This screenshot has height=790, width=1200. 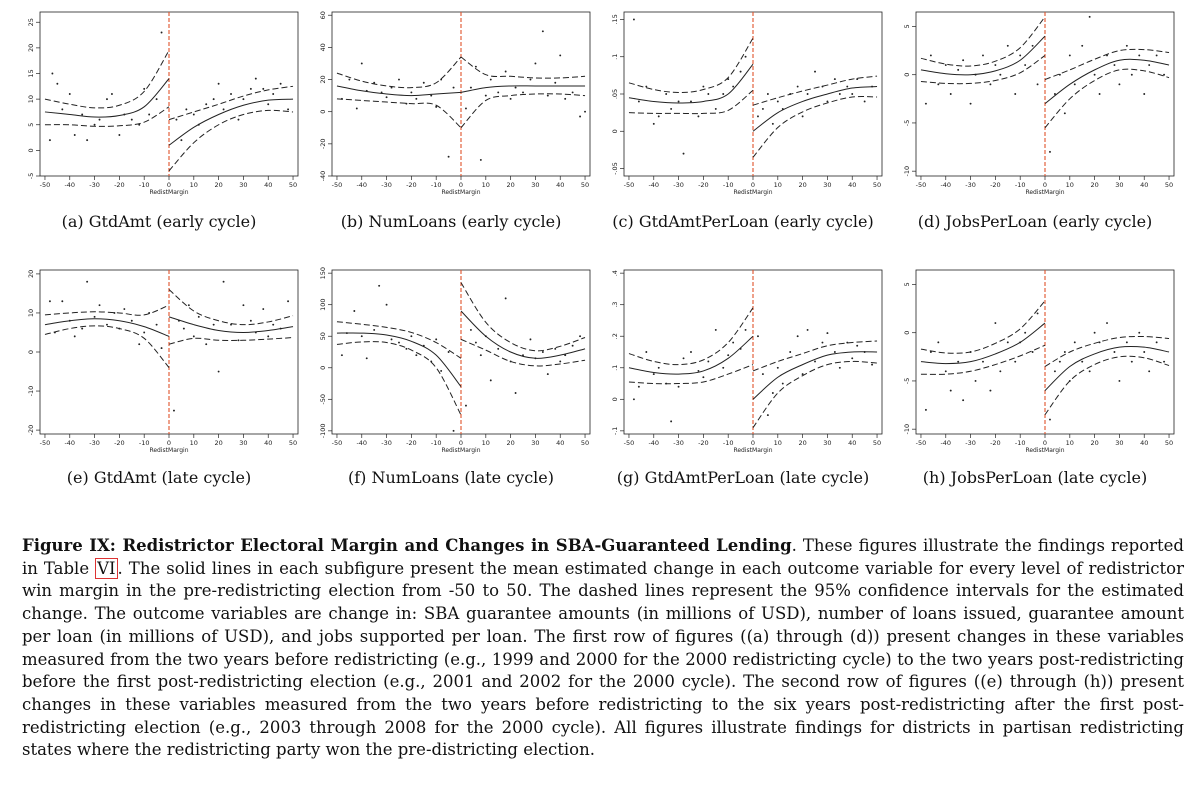 I want to click on x-tick-label: -10, so click(x=436, y=185).